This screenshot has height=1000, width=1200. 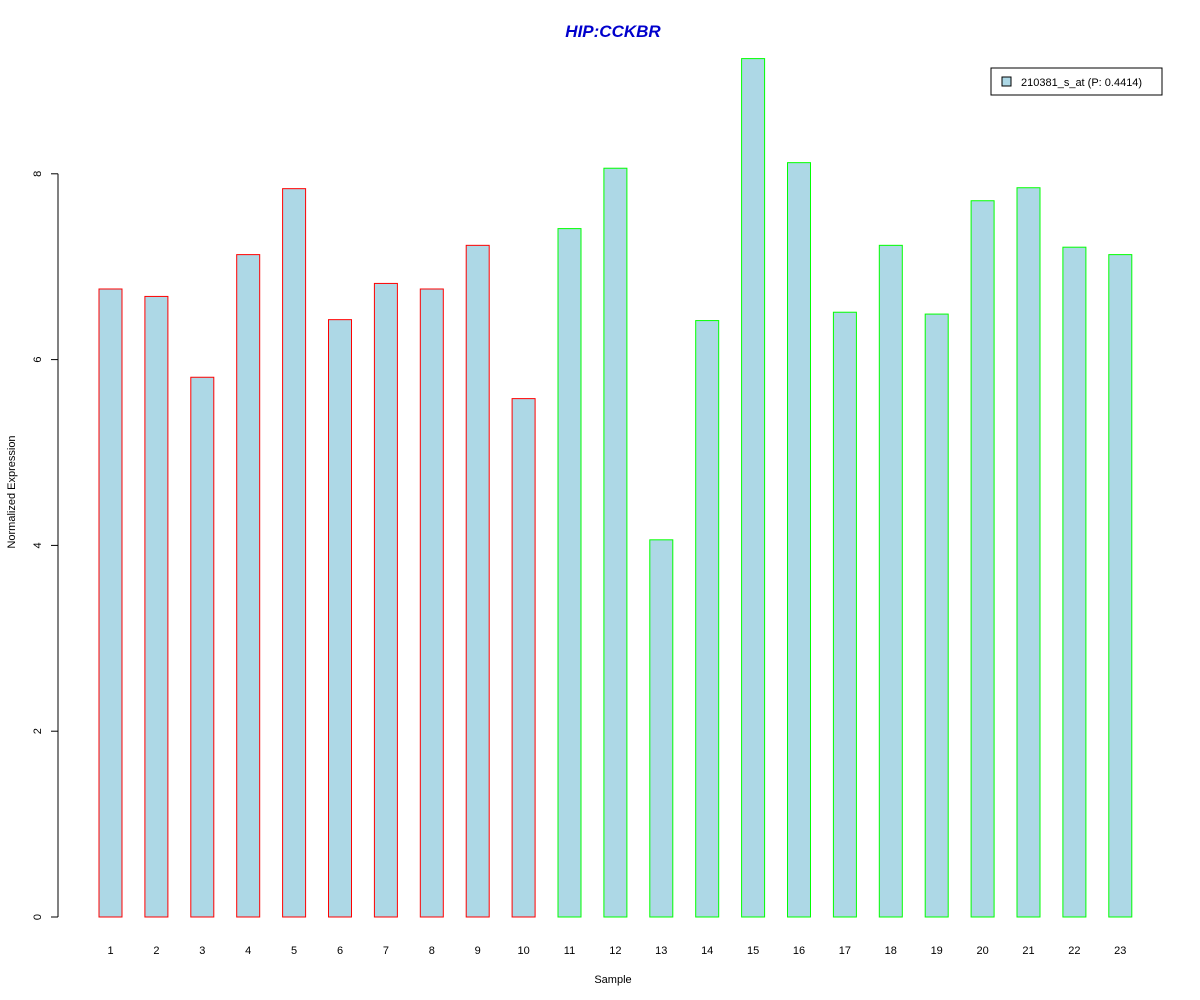 What do you see at coordinates (38, 174) in the screenshot?
I see `y-tick-label: 8` at bounding box center [38, 174].